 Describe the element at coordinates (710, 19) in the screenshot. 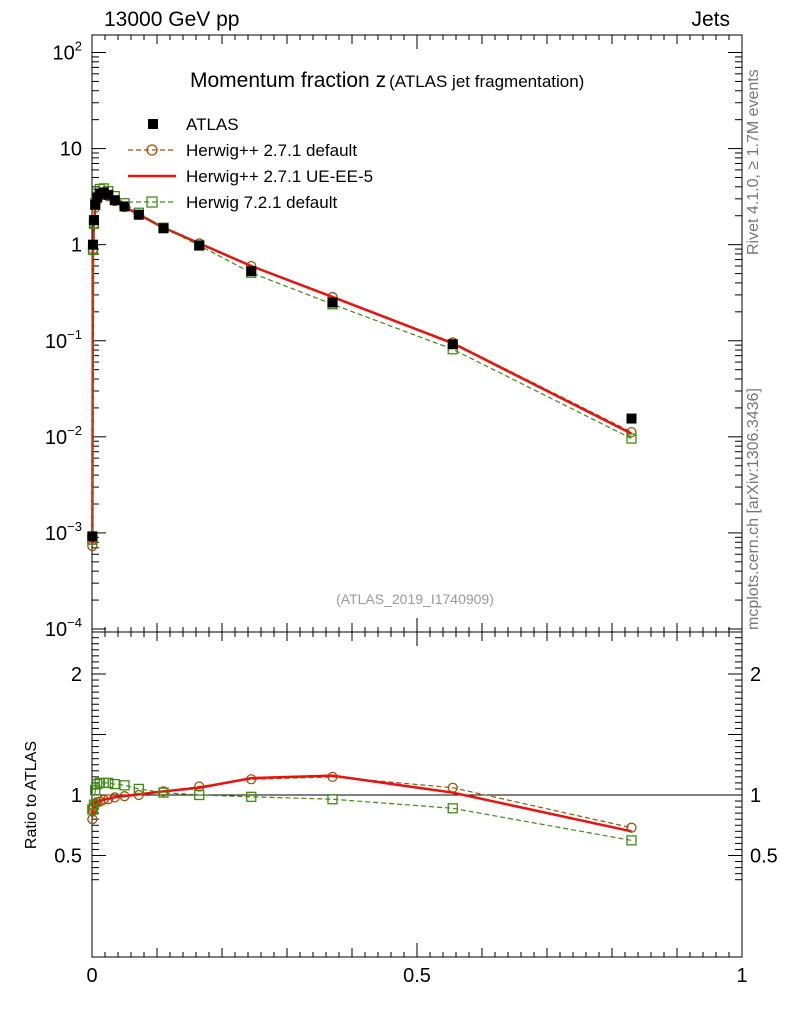

I see `header-category-label: Jets` at that location.